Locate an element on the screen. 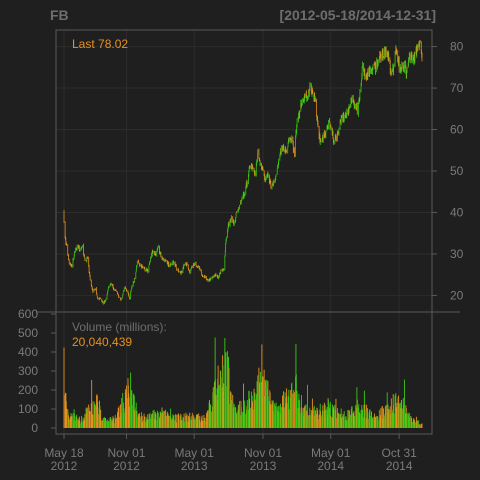 The height and width of the screenshot is (480, 480). volume-tick-label: 500 is located at coordinates (28, 333).